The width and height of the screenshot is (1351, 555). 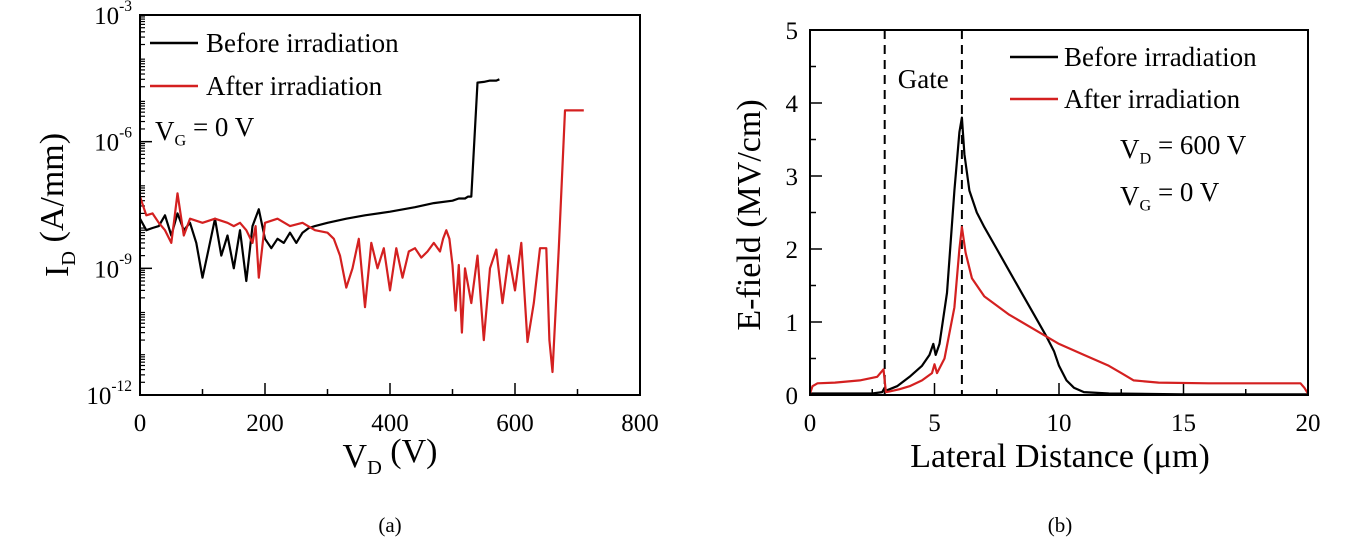 I want to click on x-axis-label: VD (V), so click(x=390, y=456).